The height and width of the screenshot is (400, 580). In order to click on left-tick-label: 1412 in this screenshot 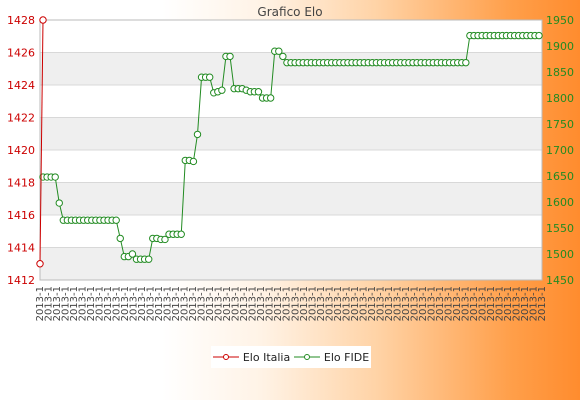, I will do `click(21, 280)`.